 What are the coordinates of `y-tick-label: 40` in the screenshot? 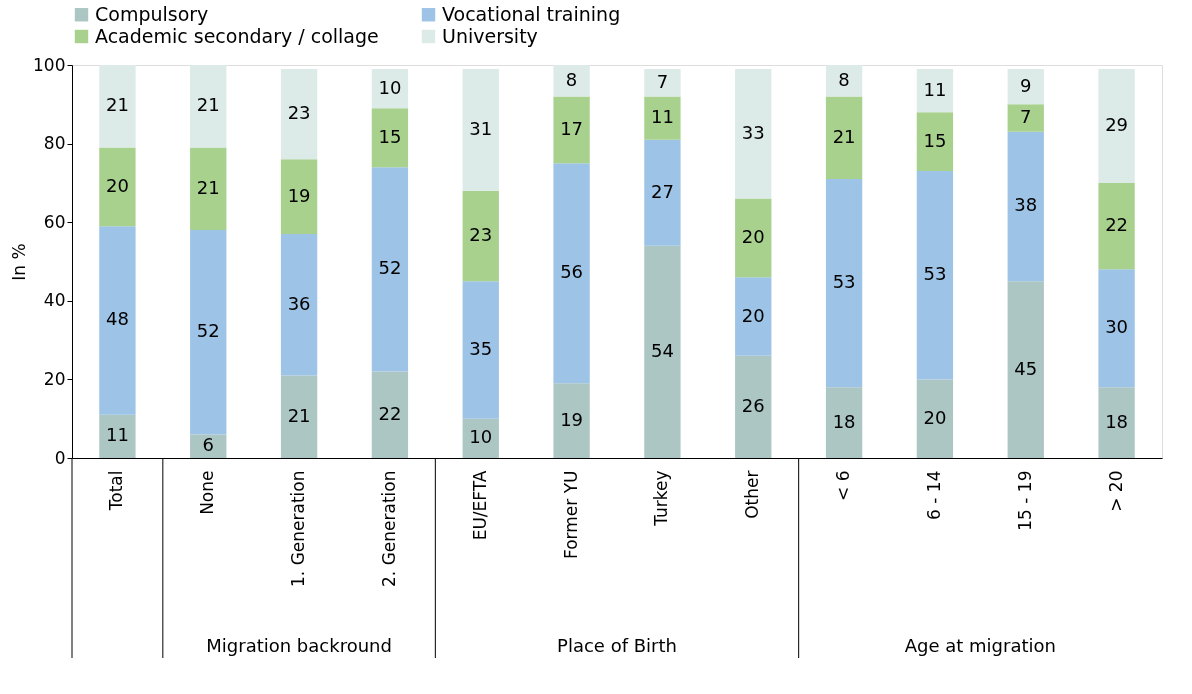 It's located at (54, 300).